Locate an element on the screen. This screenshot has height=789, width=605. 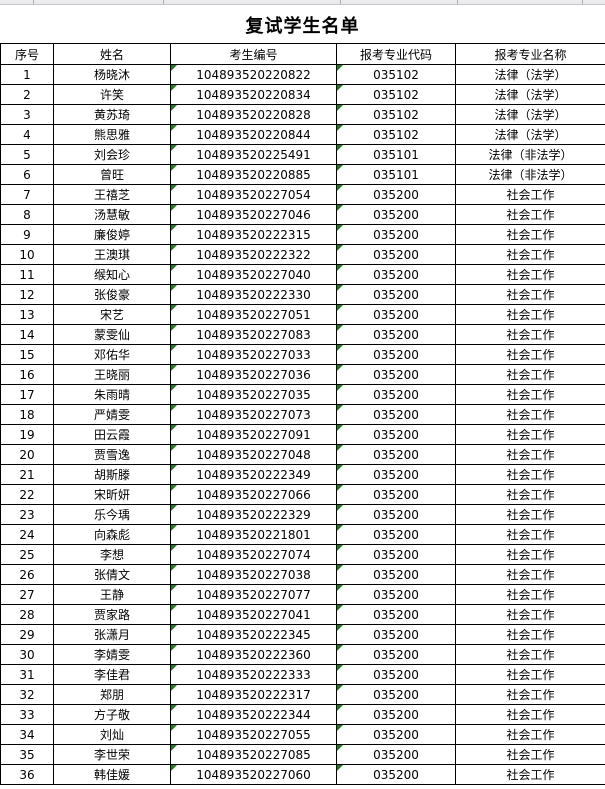
cell-candidate-no: 104893520227074 is located at coordinates (253, 554).